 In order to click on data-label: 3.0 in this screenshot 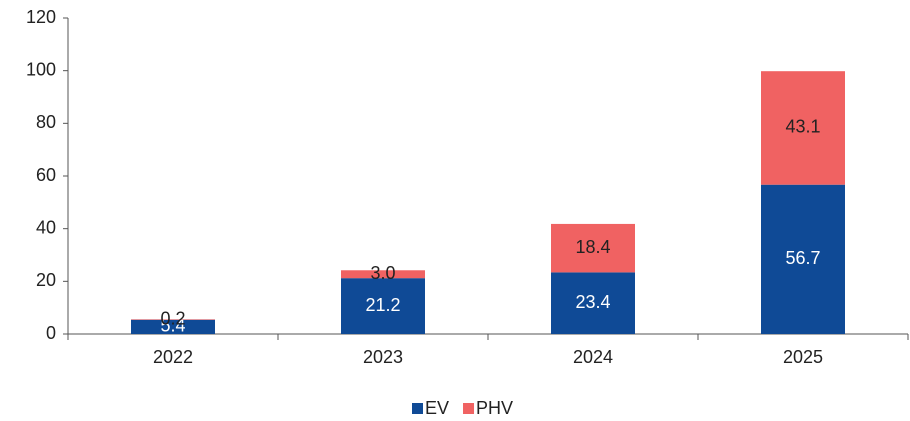, I will do `click(382, 273)`.